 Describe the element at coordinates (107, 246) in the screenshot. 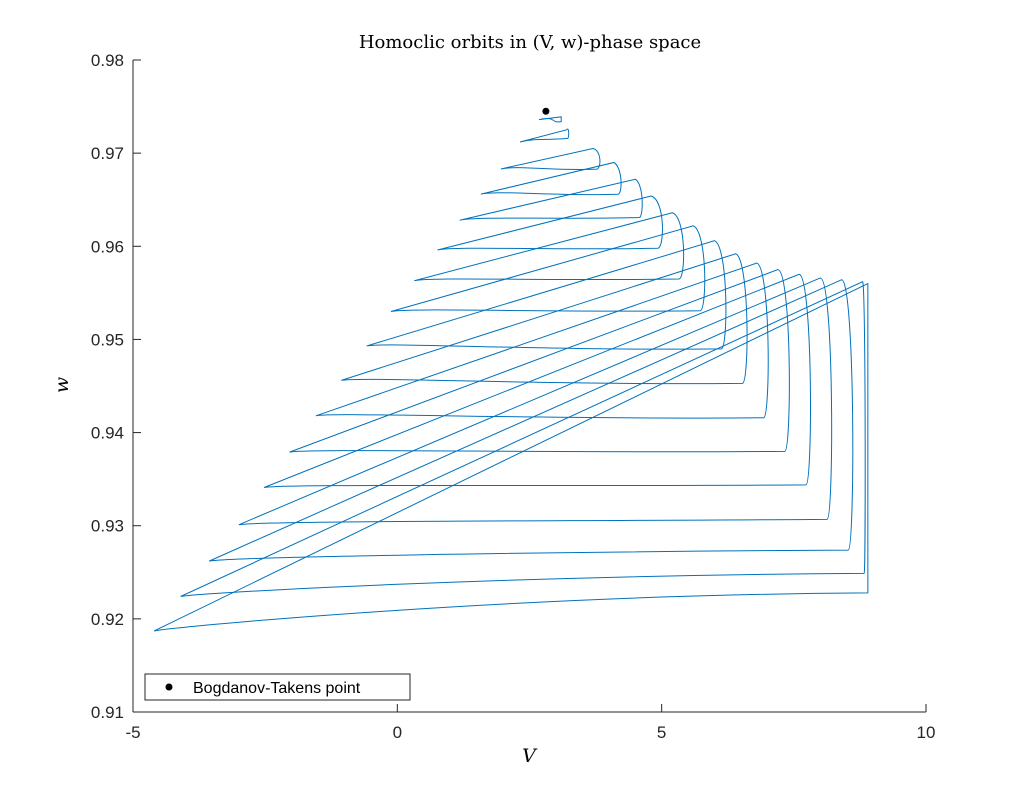

I see `y-tick-label: 0.96` at that location.